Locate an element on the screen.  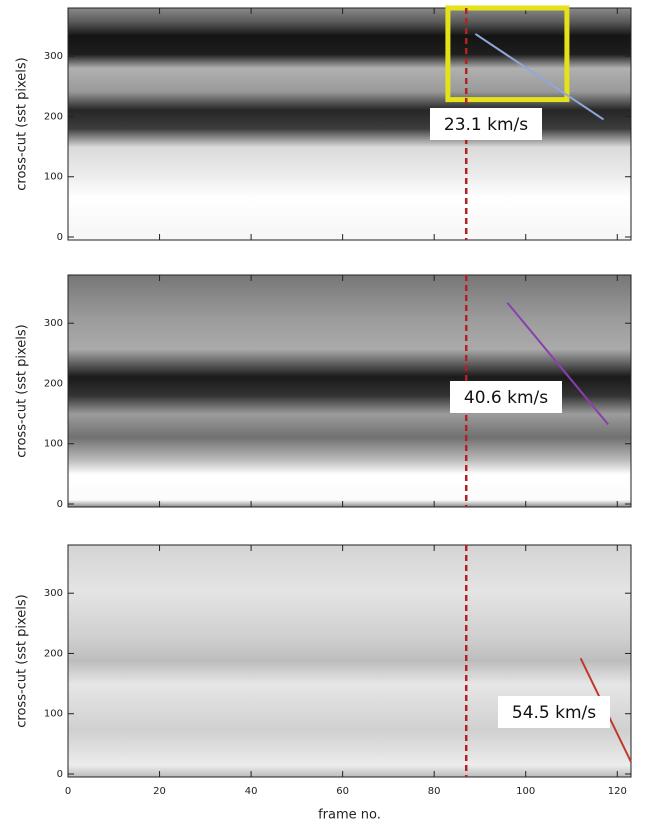
annotation: 23.1 km/s is located at coordinates (486, 125).